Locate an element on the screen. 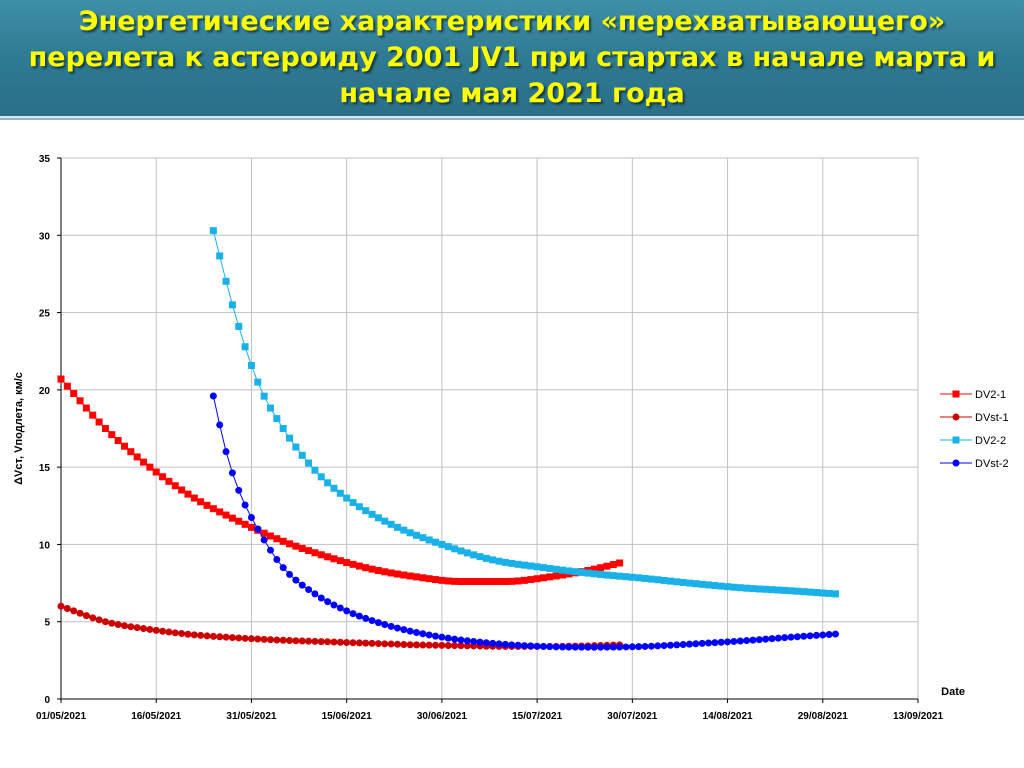 The image size is (1024, 768). legend-item-dvst-1: DVst-1 is located at coordinates (974, 418).